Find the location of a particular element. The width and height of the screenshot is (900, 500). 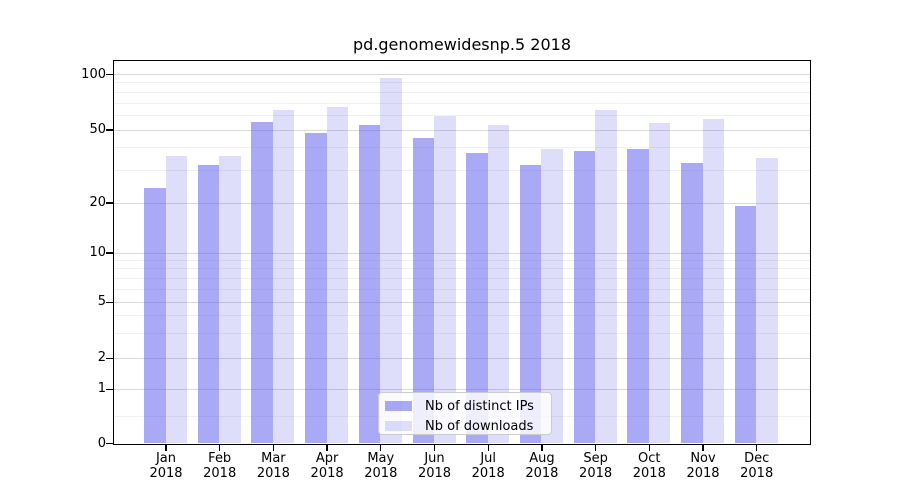

legend-swatch-distinct-ips is located at coordinates (398, 406).